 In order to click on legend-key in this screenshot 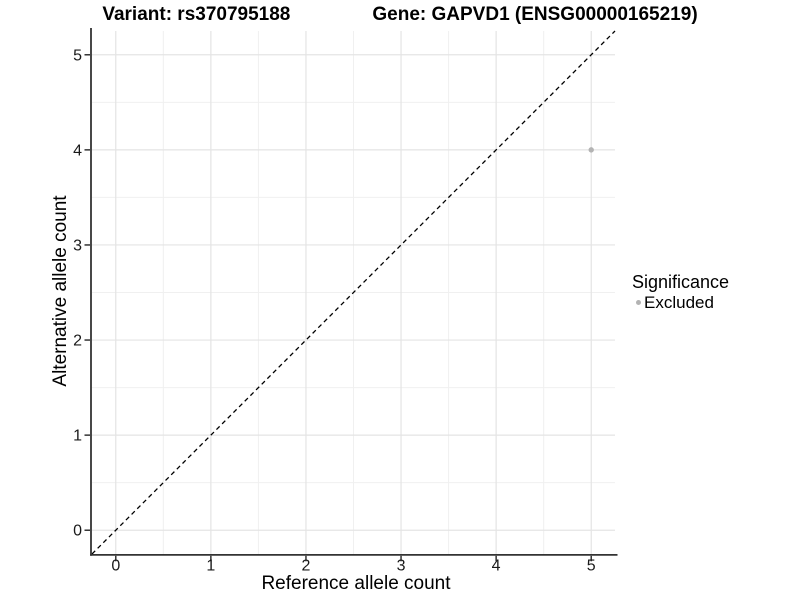, I will do `click(638, 302)`.